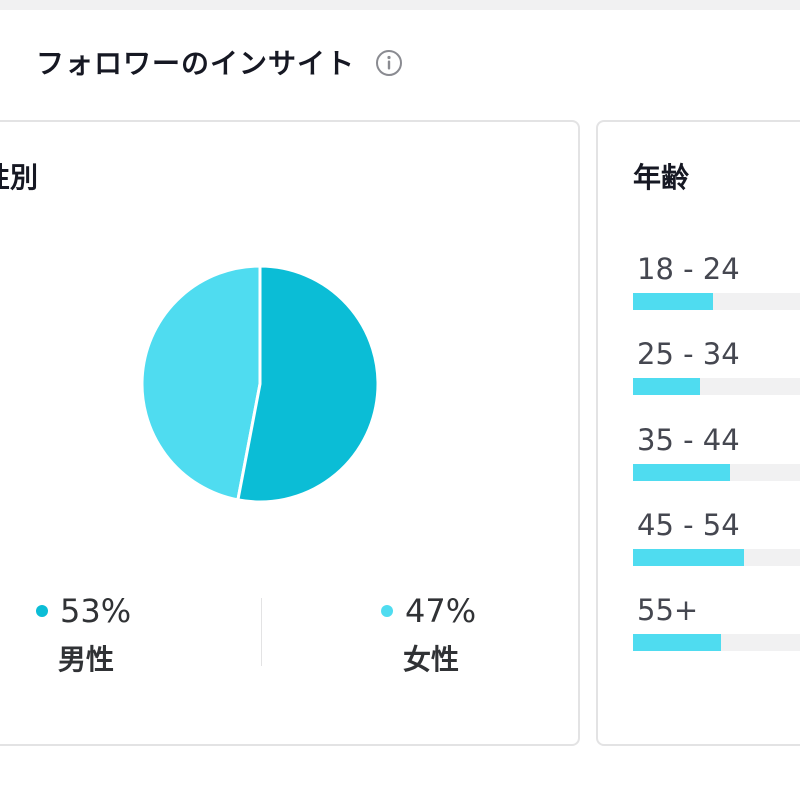 This screenshot has width=800, height=792. Describe the element at coordinates (387, 611) in the screenshot. I see `female-legend-dot` at that location.